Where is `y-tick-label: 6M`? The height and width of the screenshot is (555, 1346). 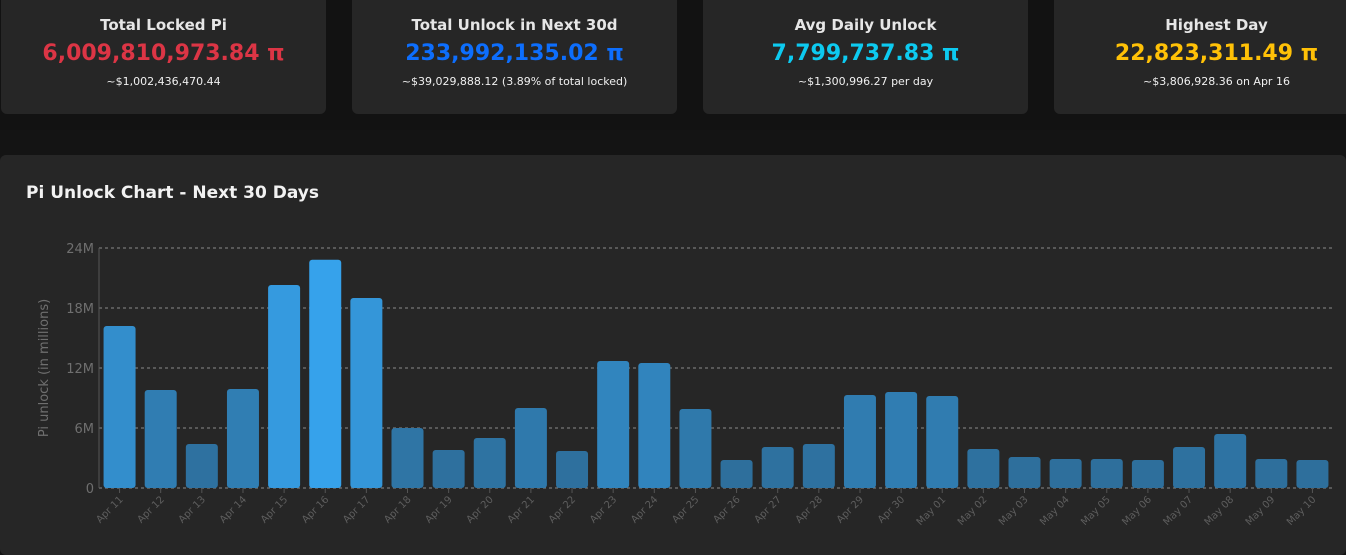
y-tick-label: 6M is located at coordinates (85, 429).